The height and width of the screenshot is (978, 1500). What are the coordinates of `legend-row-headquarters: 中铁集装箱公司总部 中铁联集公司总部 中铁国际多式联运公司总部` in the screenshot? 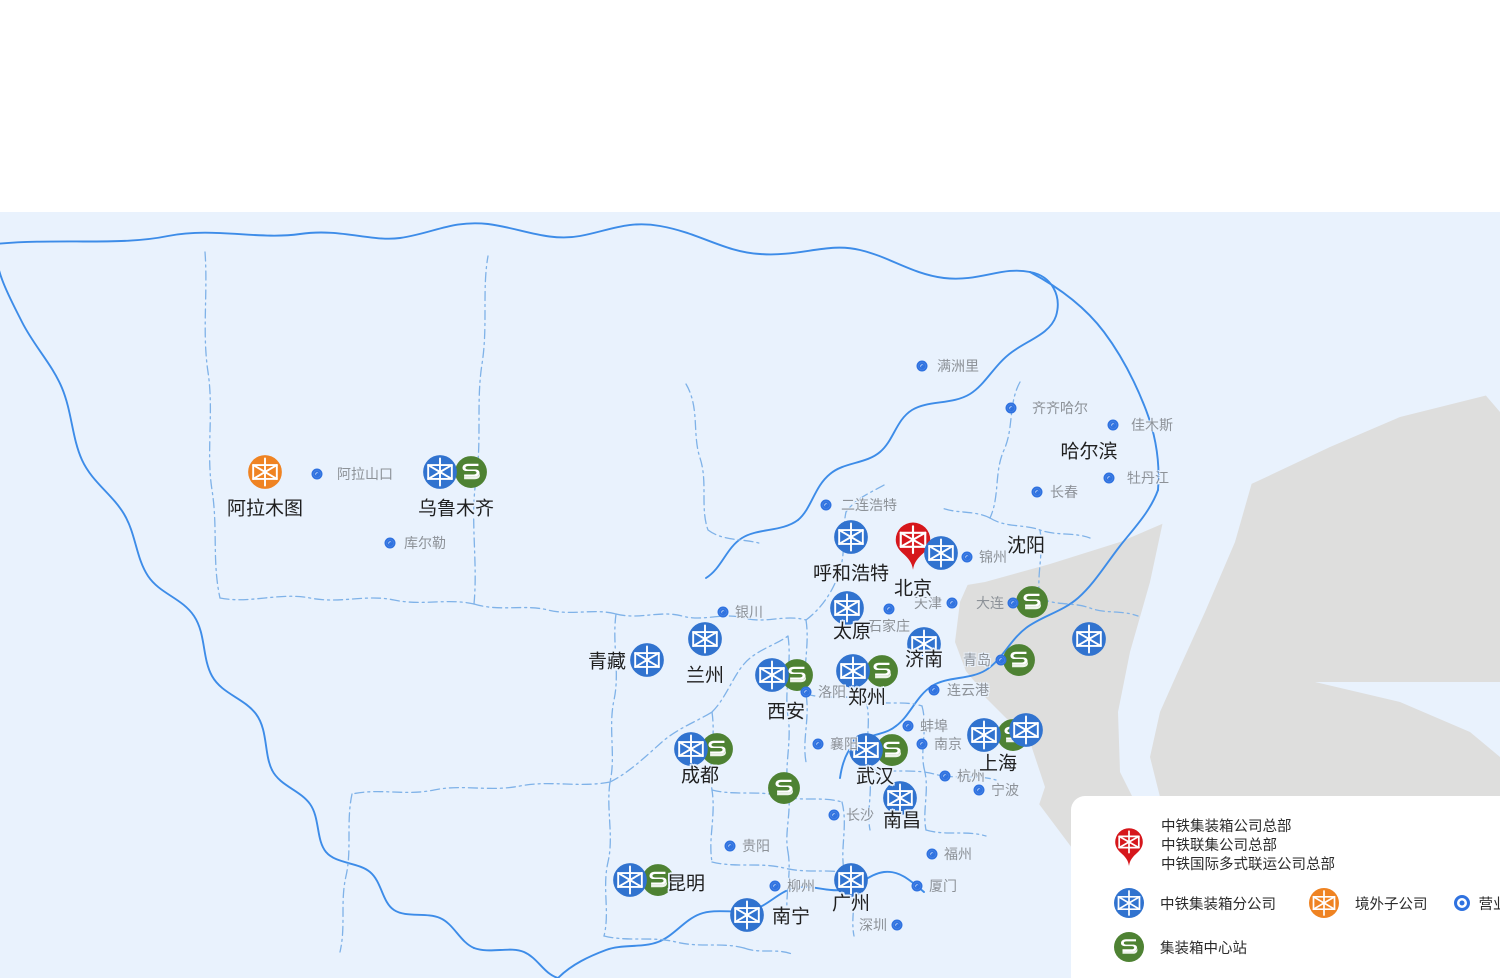 It's located at (1303, 846).